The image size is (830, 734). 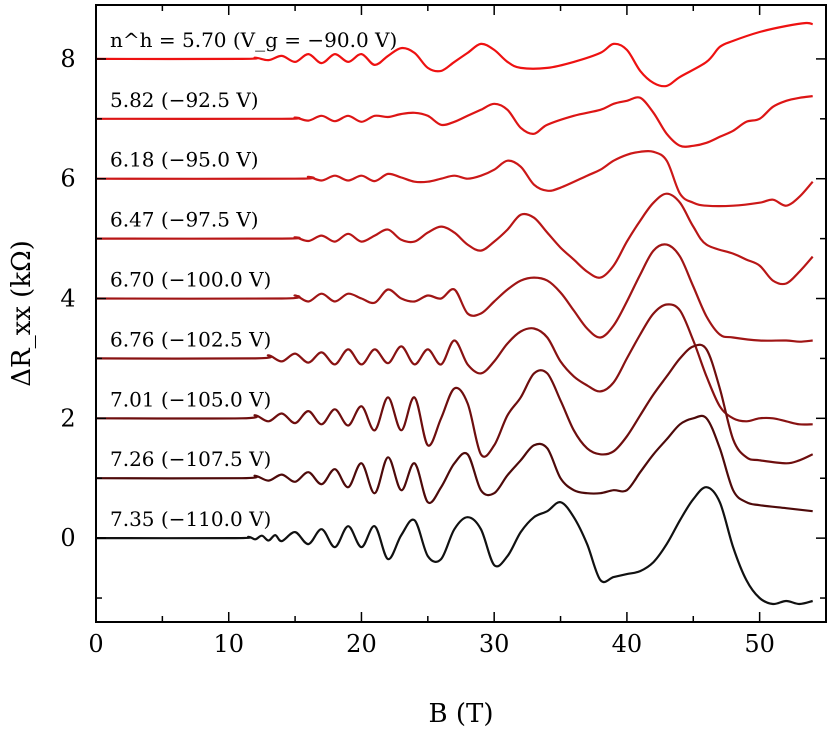 What do you see at coordinates (627, 644) in the screenshot?
I see `x-tick-label: 40` at bounding box center [627, 644].